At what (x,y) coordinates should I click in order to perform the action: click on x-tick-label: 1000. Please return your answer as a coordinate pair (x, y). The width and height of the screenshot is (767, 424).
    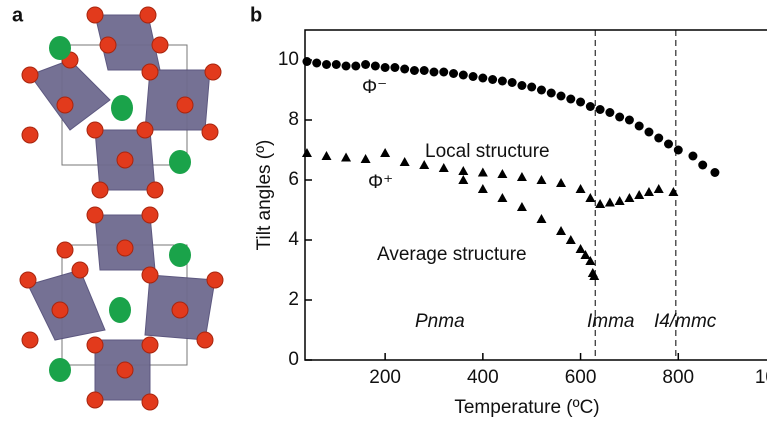
    Looking at the image, I should click on (761, 377).